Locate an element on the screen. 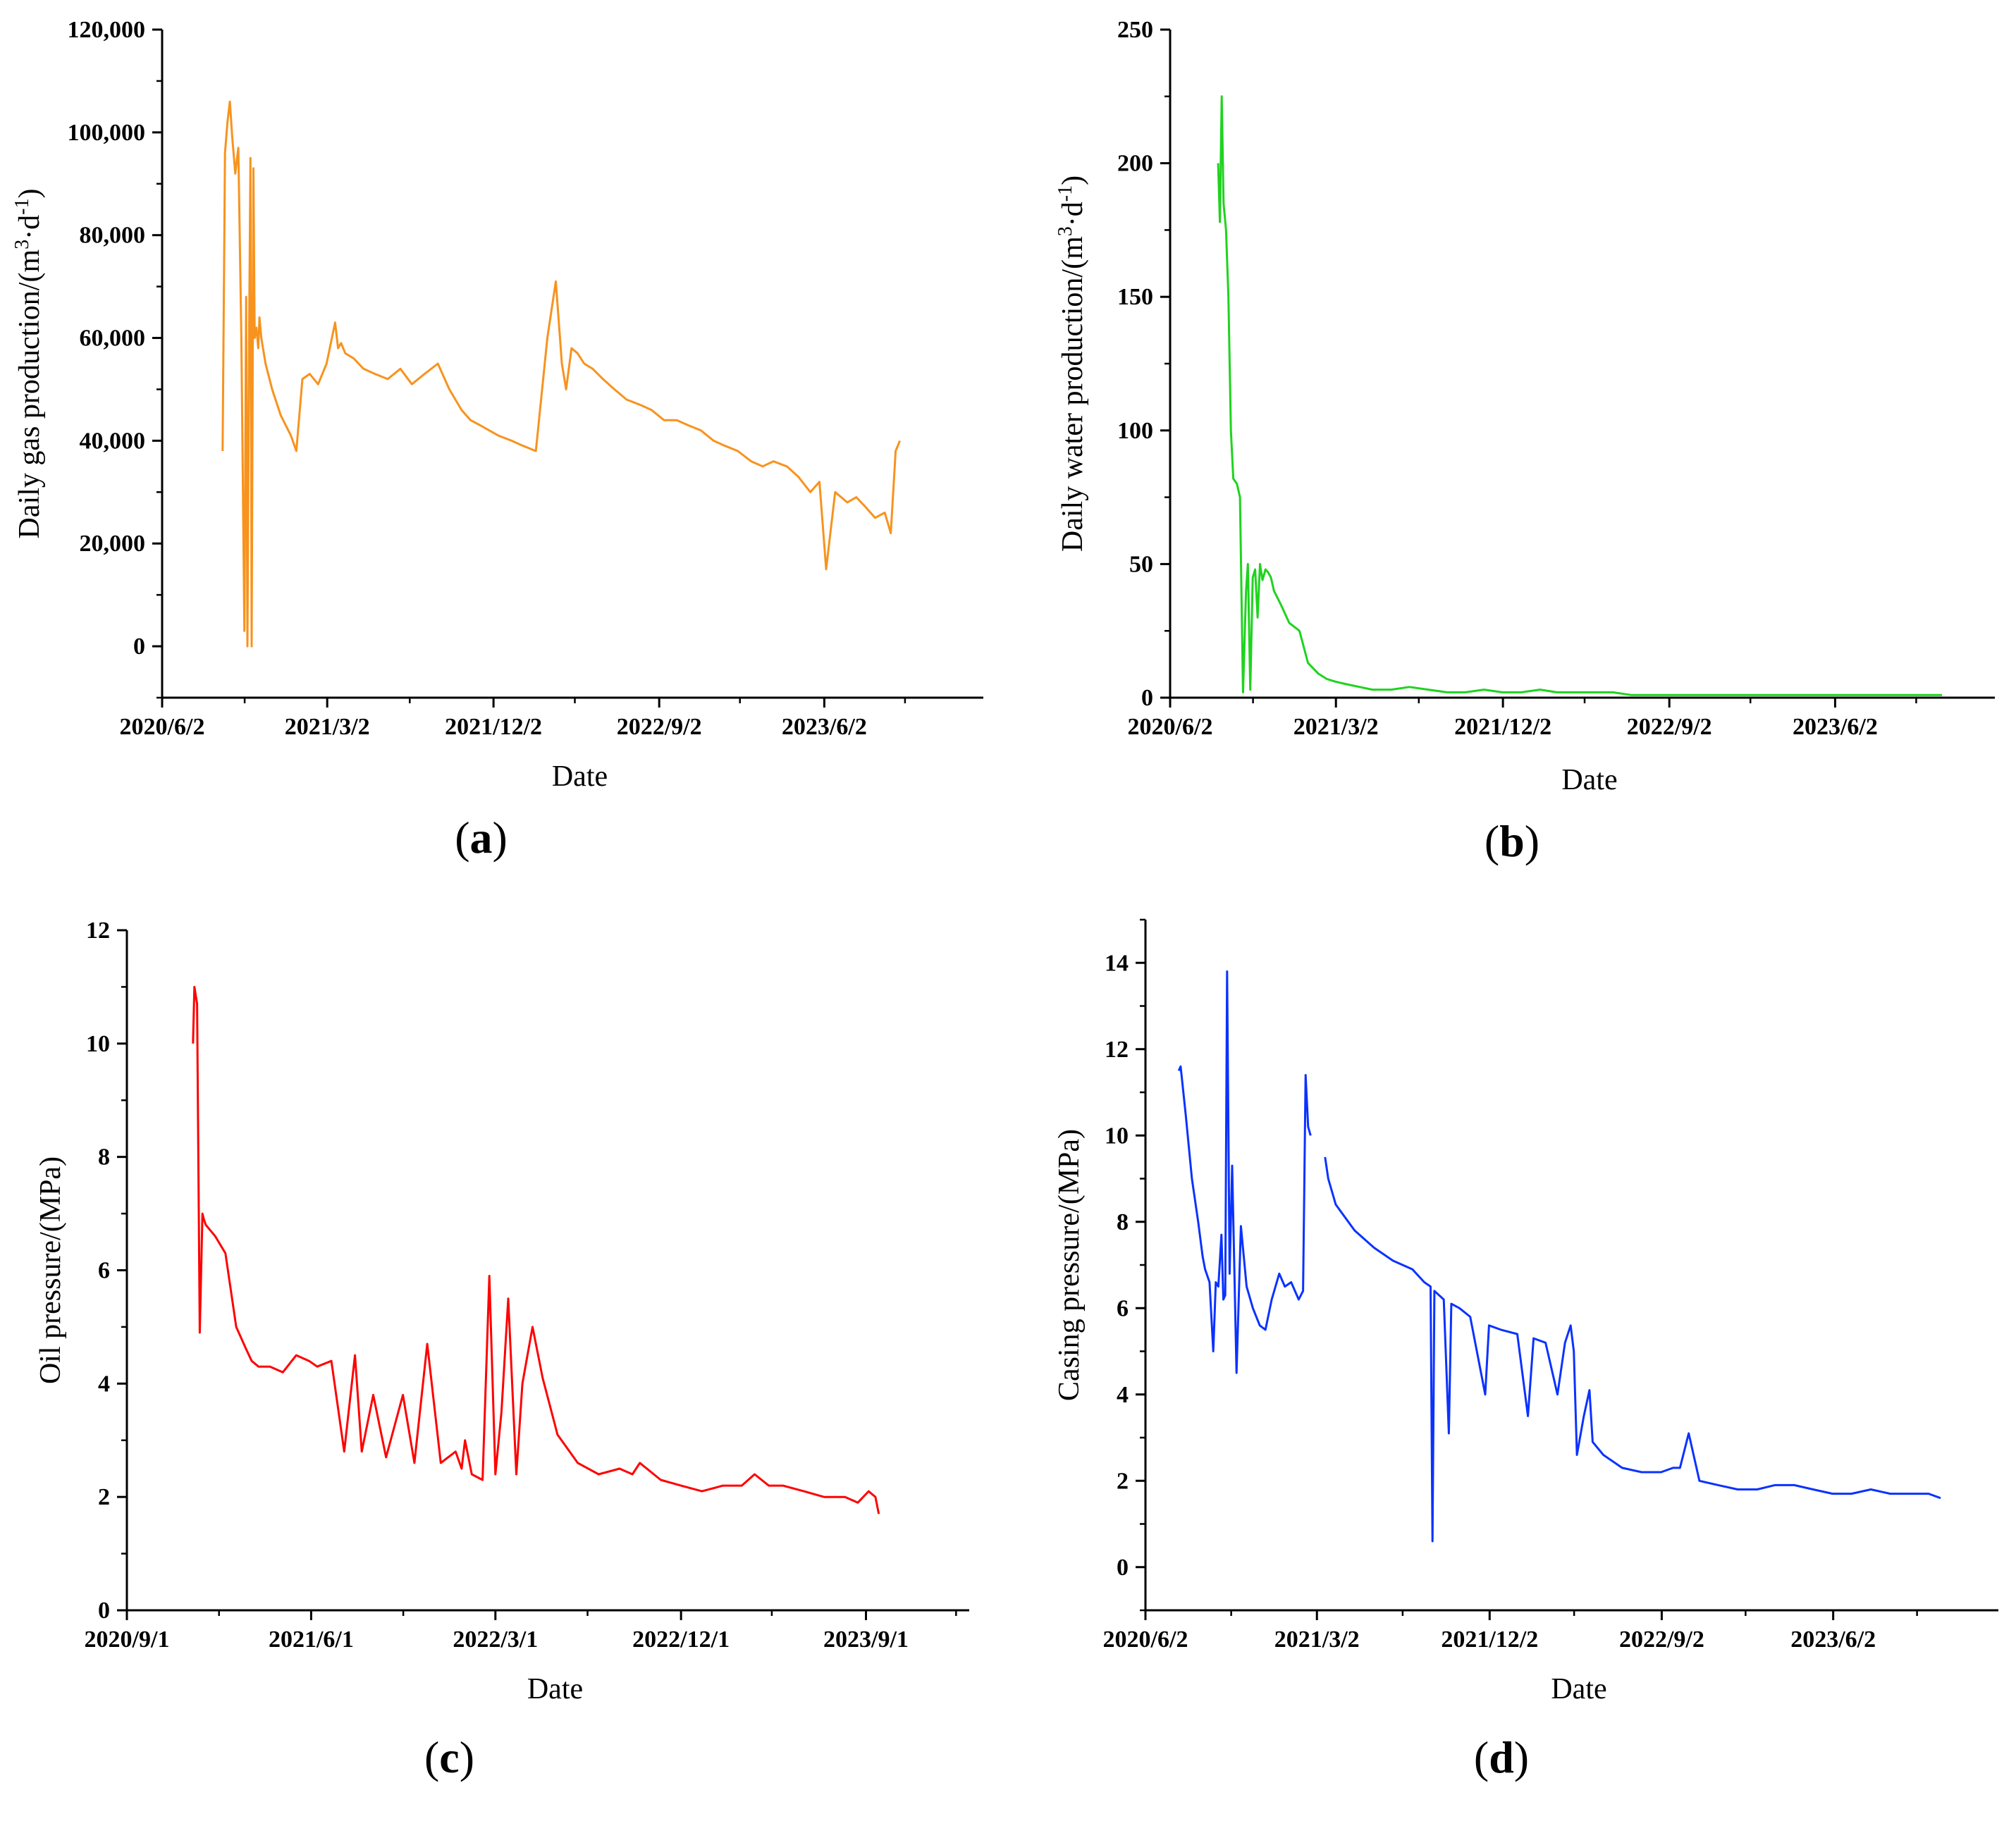 The image size is (2016, 1821). y-axis-title: Daily gas production/(m3·d-1) is located at coordinates (29, 364).